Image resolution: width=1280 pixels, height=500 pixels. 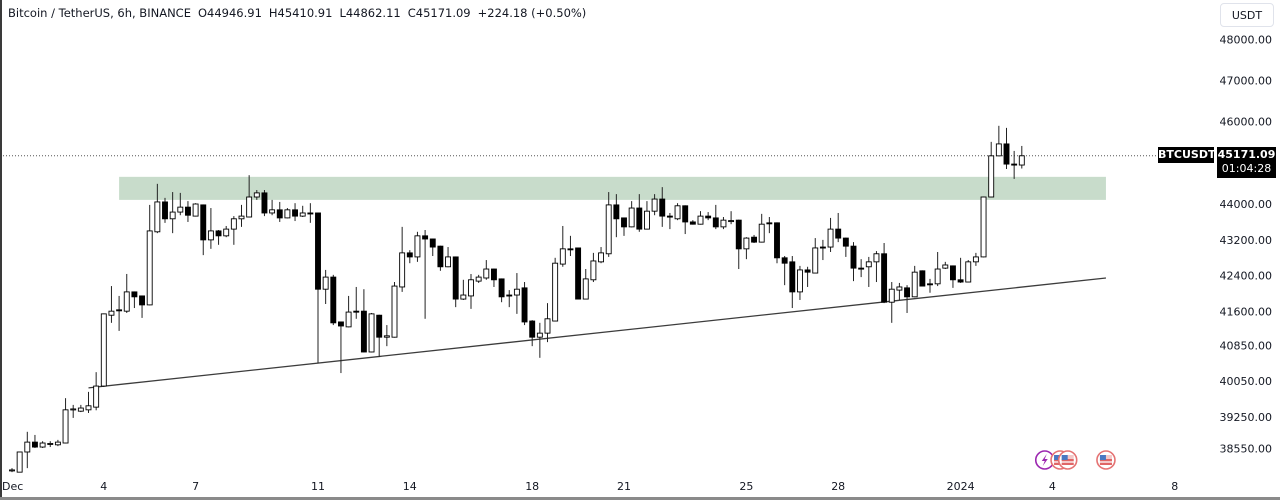 I want to click on high-value: H45410.91, so click(x=300, y=13).